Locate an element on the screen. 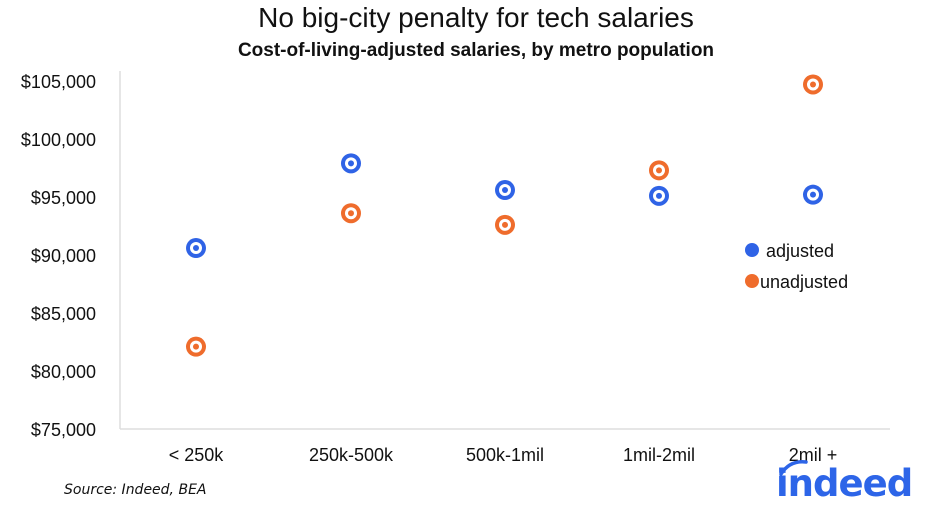 The height and width of the screenshot is (512, 952). y-tick-label: $100,000 is located at coordinates (58, 140).